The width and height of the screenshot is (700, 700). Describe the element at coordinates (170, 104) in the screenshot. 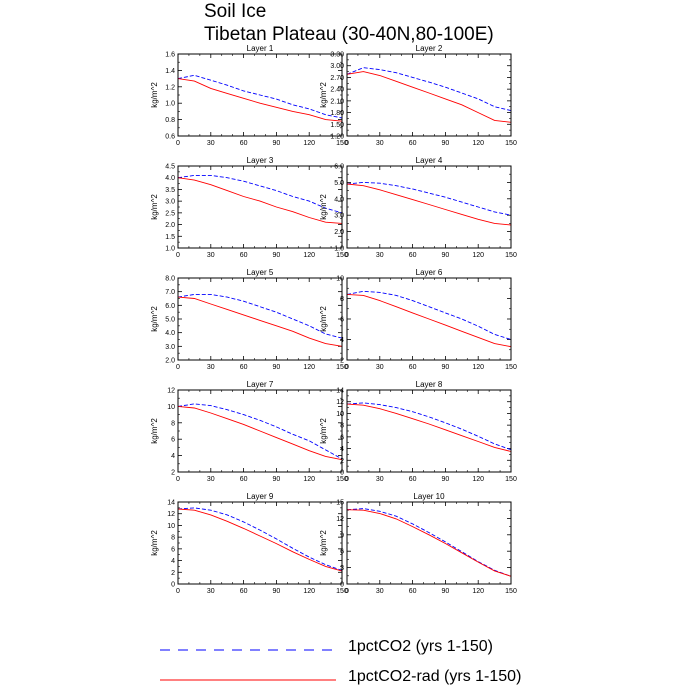

I see `y-tick-label: 1.0` at that location.